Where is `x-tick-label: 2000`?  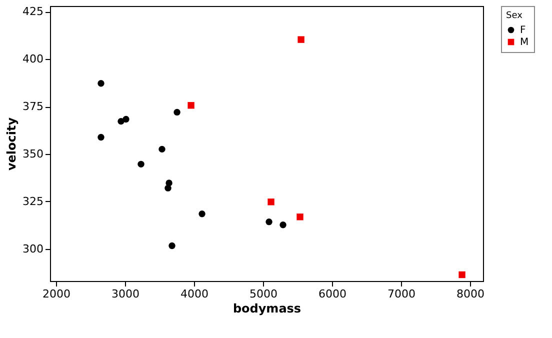 x-tick-label: 2000 is located at coordinates (56, 294).